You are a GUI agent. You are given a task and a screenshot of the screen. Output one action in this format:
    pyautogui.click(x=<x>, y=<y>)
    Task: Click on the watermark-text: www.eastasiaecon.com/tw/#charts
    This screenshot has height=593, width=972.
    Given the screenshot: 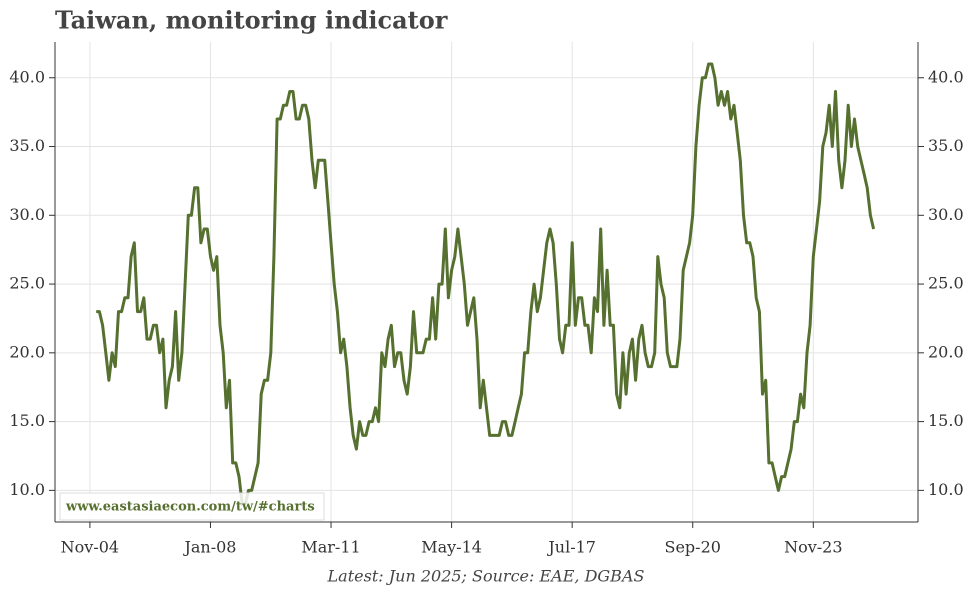 What is the action you would take?
    pyautogui.click(x=190, y=507)
    